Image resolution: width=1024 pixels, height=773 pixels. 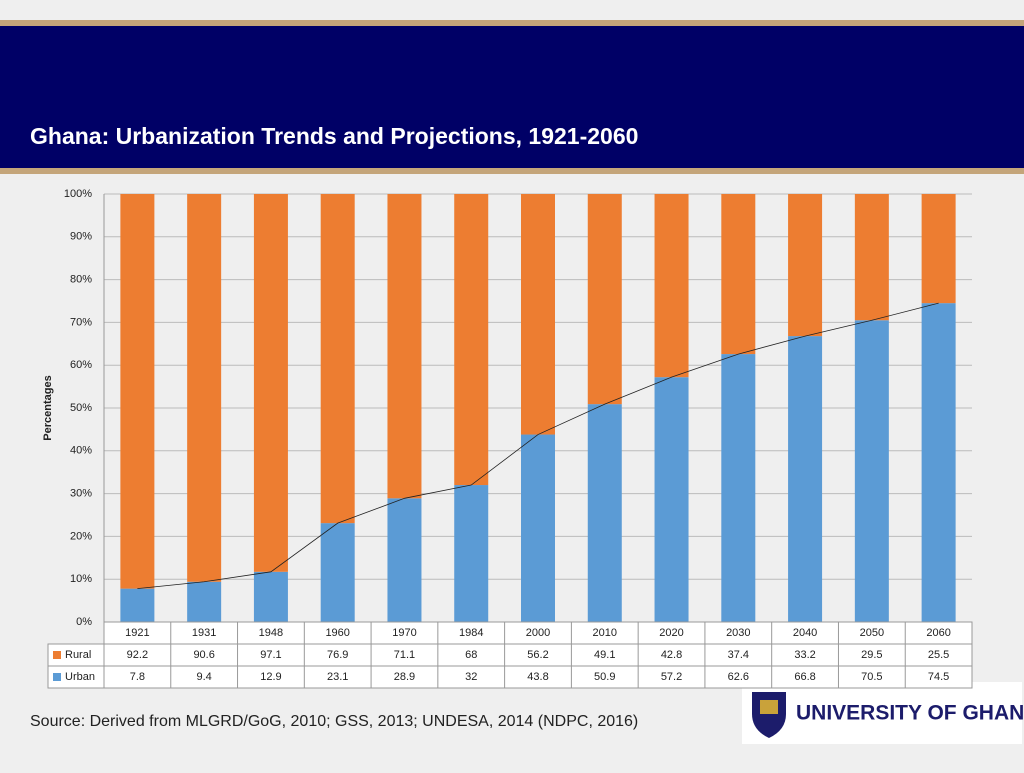 I want to click on header-rule, so click(x=512, y=171).